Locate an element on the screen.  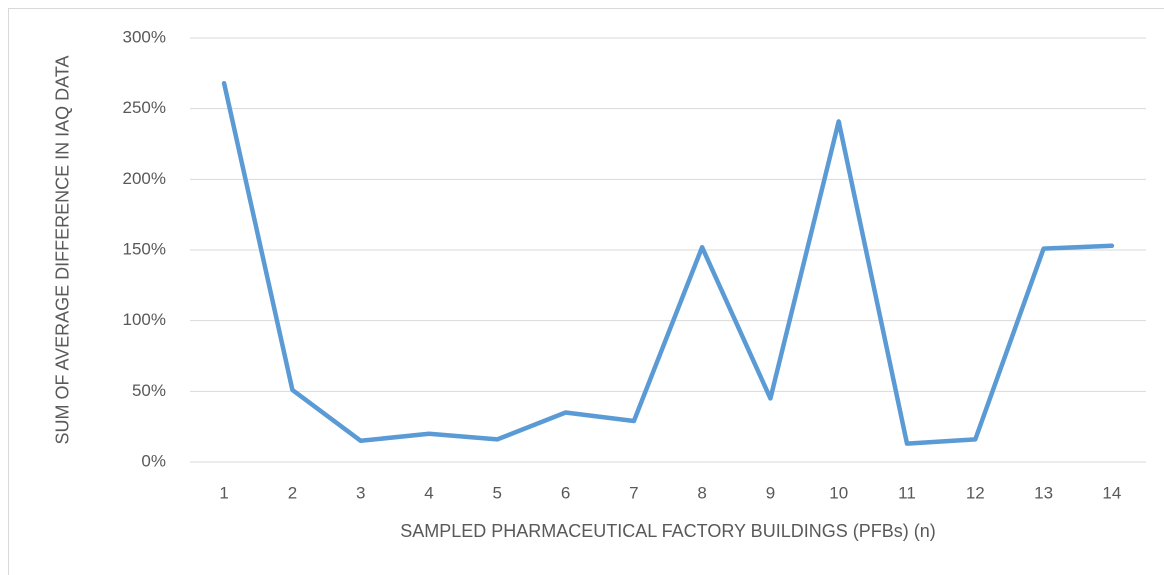
x-tick-label: 10 is located at coordinates (838, 492).